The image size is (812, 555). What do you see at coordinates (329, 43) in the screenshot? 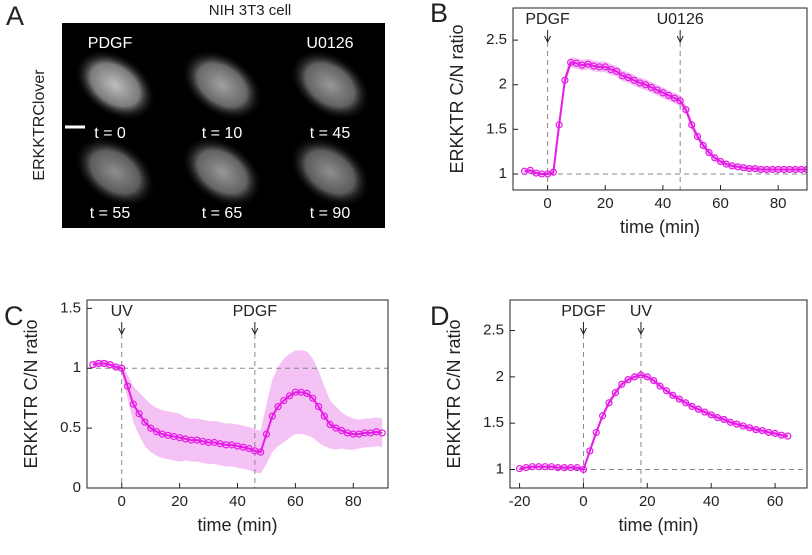
I see `treatment-label: U0126` at bounding box center [329, 43].